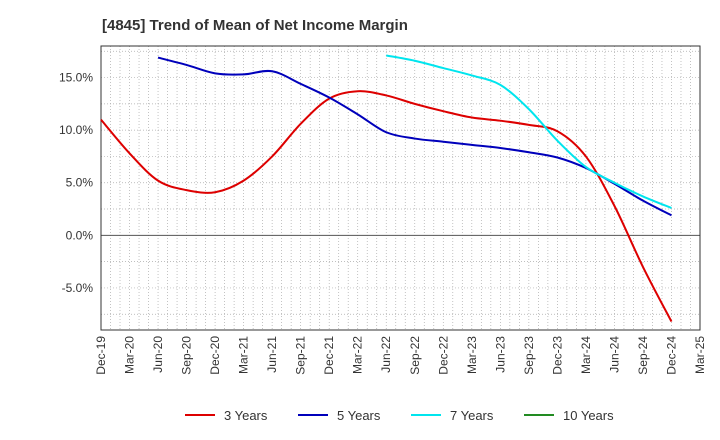 This screenshot has width=720, height=440. Describe the element at coordinates (215, 355) in the screenshot. I see `x-tick-label: Dec-20` at that location.